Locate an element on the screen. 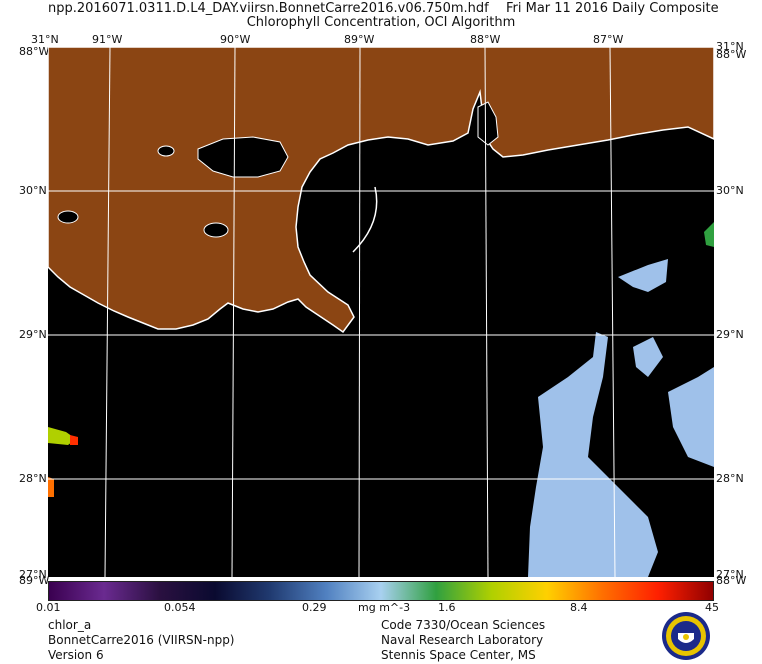  corner-lat-label-bottom-right: 27°N is located at coordinates (730, 574).